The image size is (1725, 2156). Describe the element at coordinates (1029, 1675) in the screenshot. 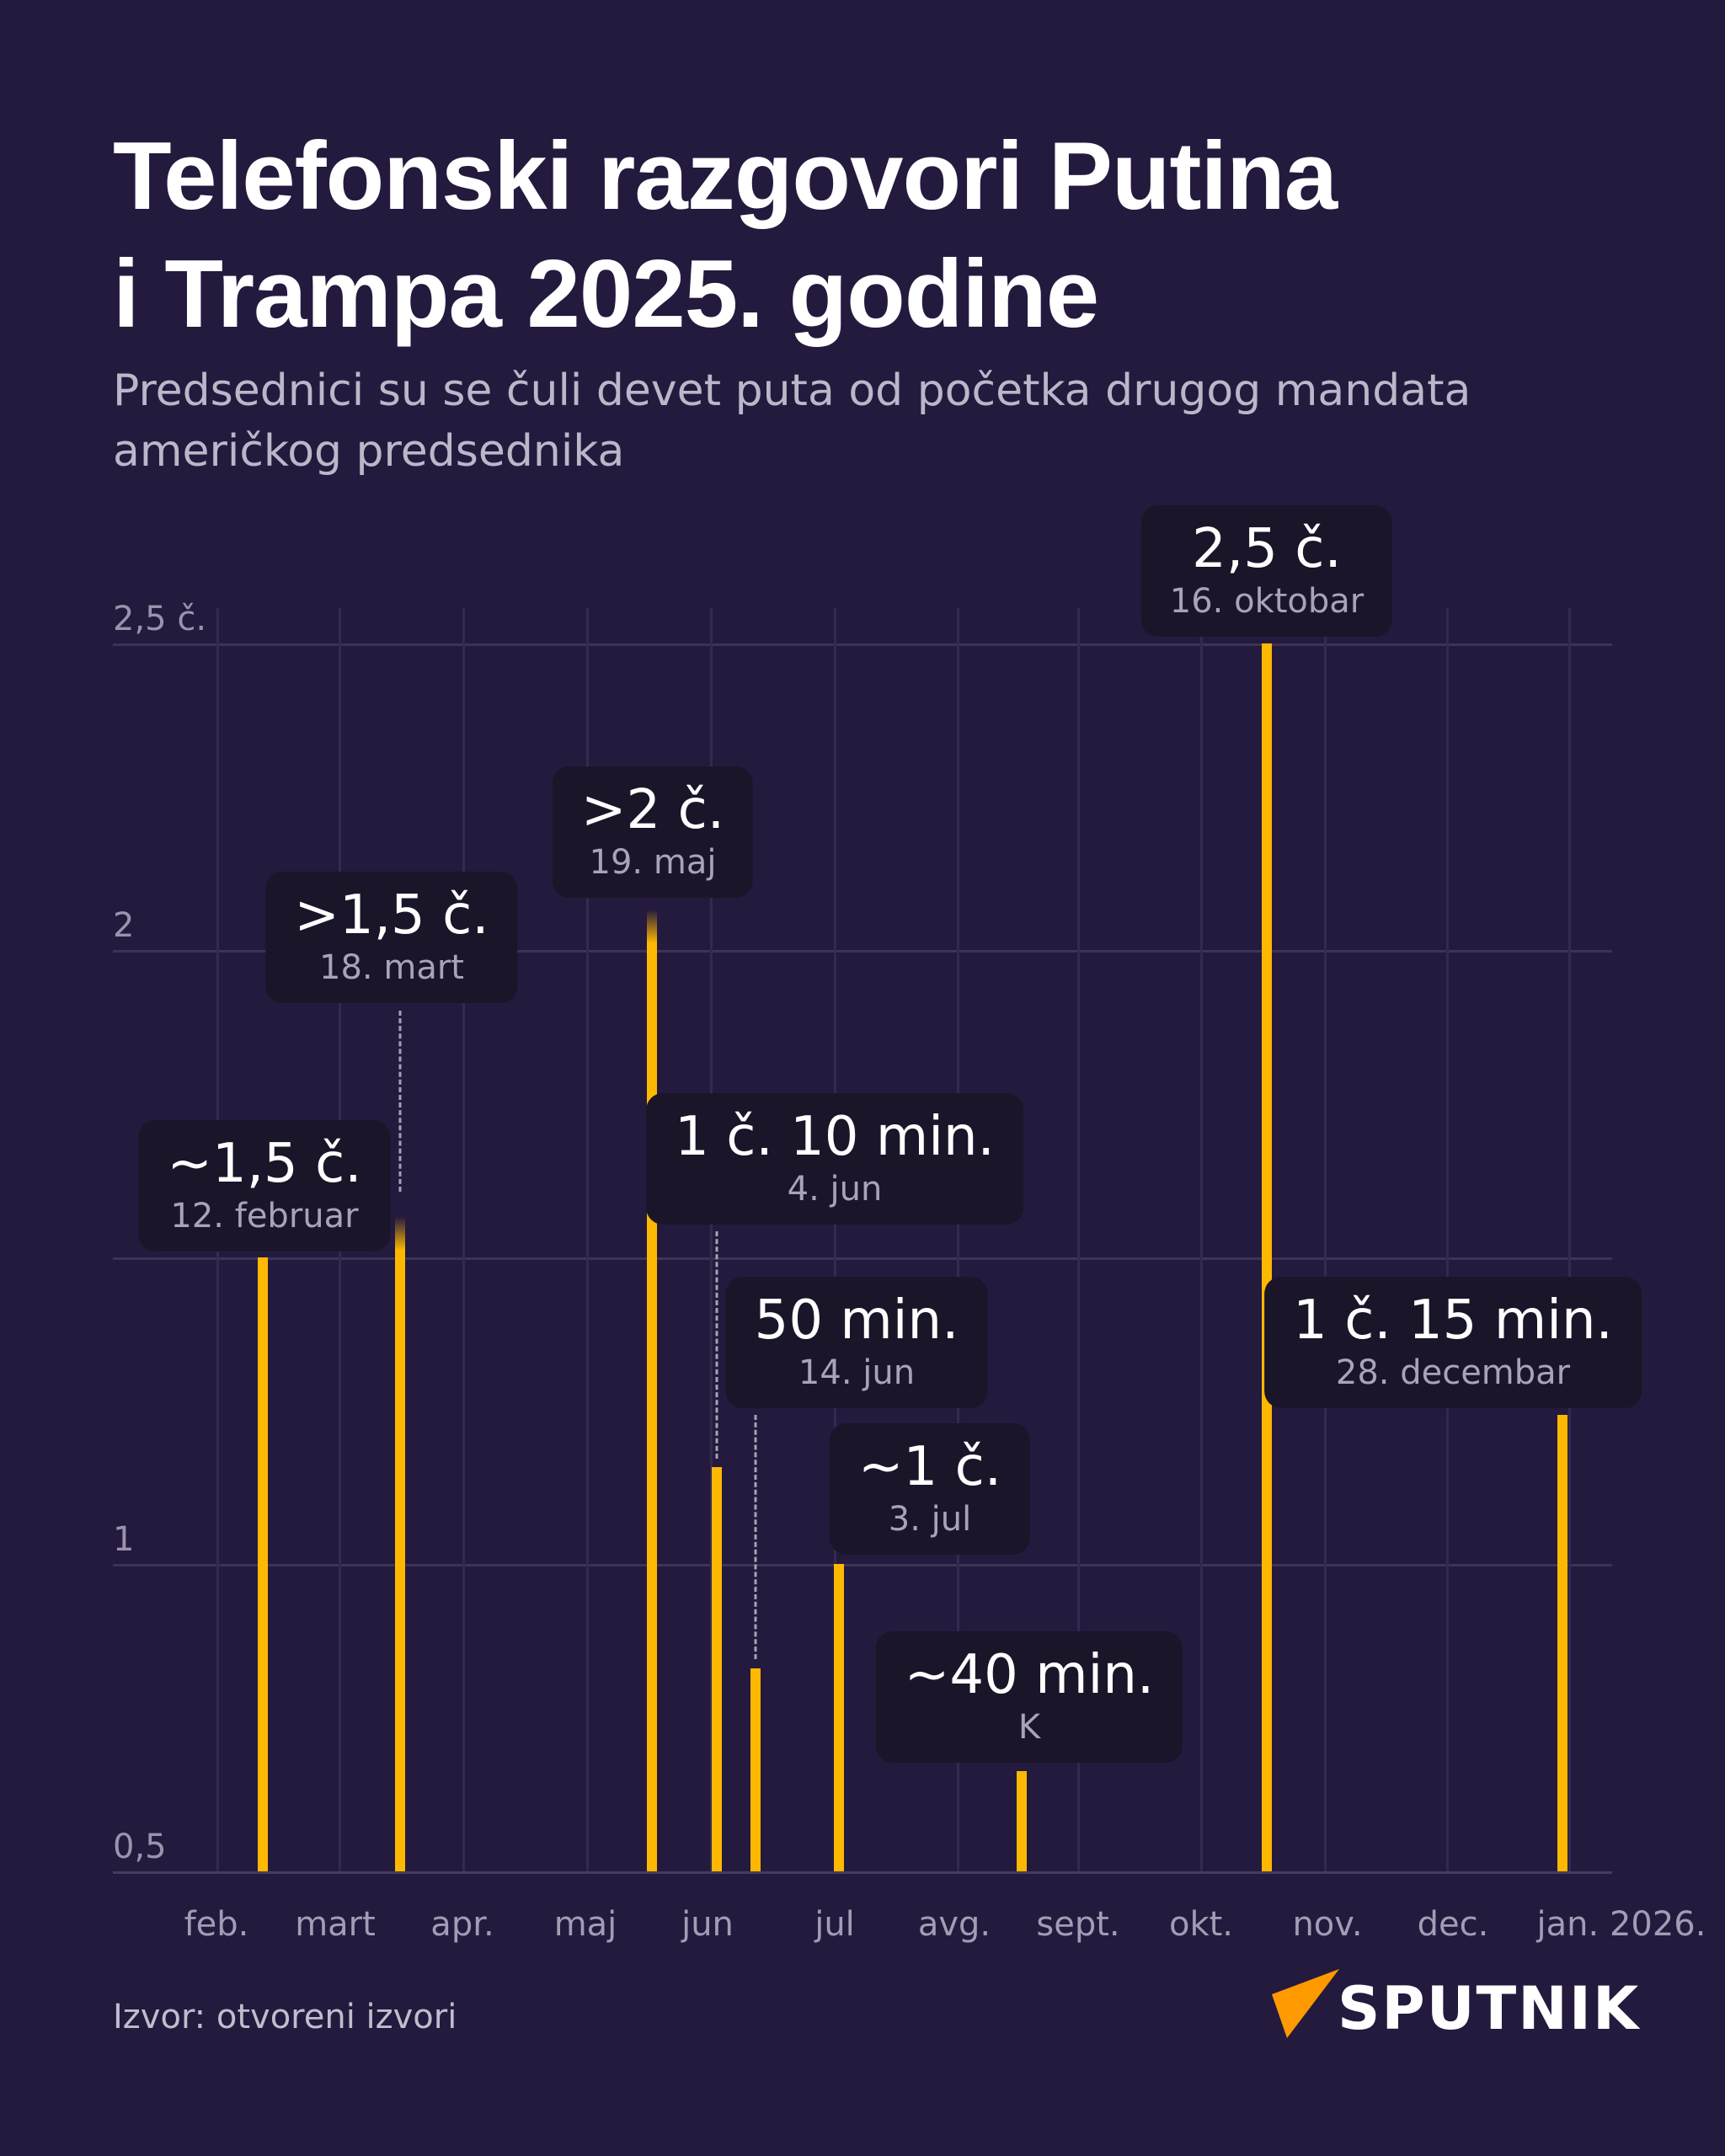

I see `annotation-value: ~40 min.` at that location.